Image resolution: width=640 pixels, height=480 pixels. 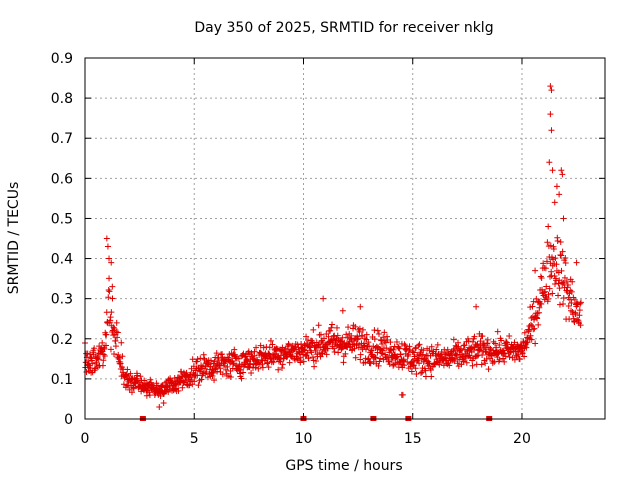 What do you see at coordinates (194, 439) in the screenshot?
I see `x-tick-label: 5` at bounding box center [194, 439].